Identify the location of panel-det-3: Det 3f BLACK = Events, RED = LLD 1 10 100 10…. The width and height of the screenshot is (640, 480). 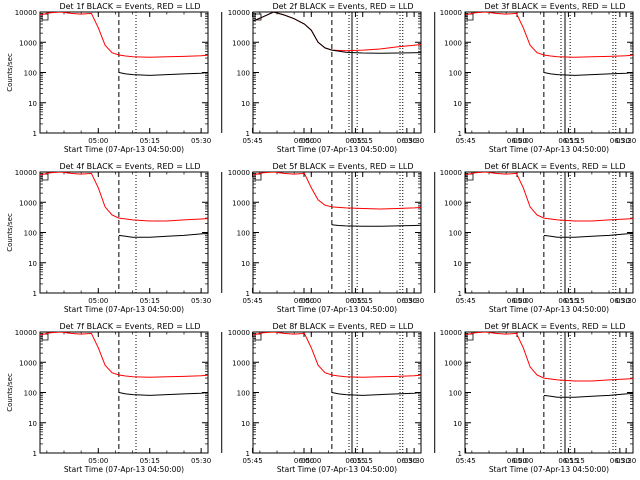
(538, 78).